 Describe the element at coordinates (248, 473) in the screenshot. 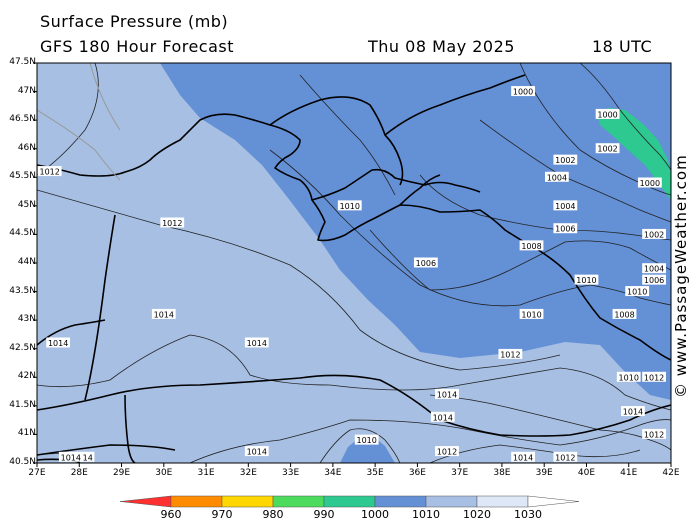

I see `lon-label: 32E` at that location.